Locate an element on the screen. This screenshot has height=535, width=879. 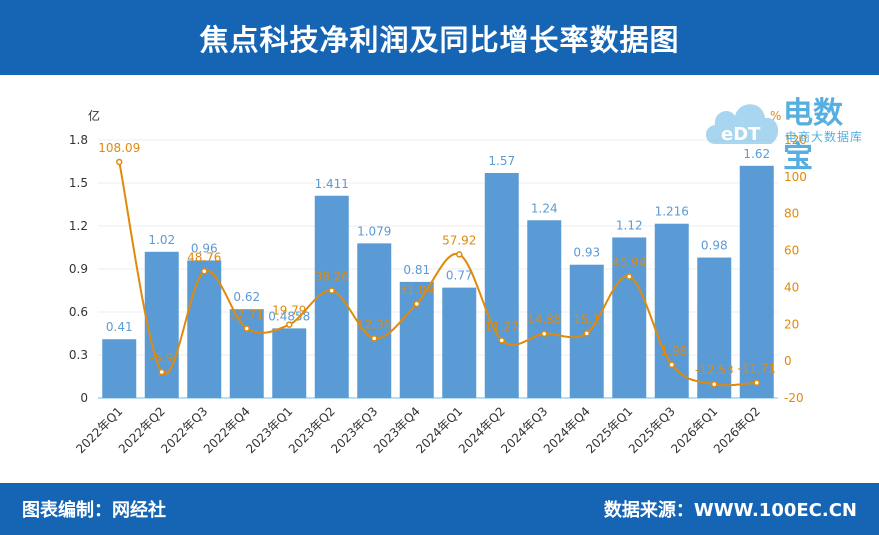
line-value-label: 48.76 is located at coordinates (204, 257).